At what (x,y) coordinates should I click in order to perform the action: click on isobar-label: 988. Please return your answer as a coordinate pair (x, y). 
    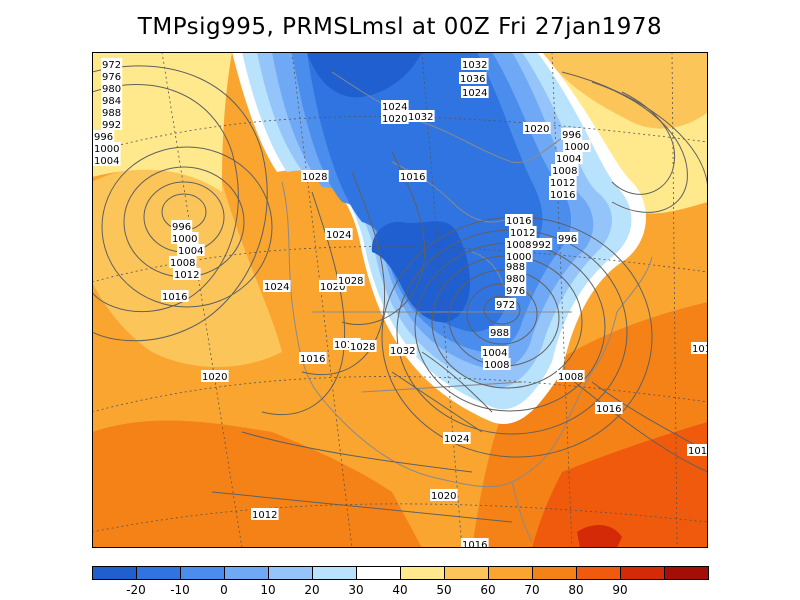
    Looking at the image, I should click on (500, 332).